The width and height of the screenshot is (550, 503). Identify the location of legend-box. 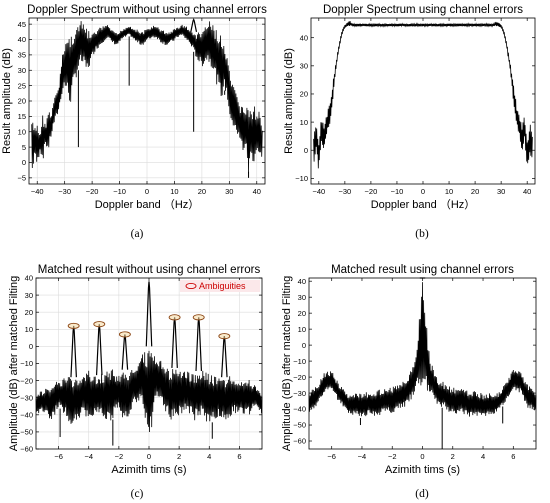
(220, 286).